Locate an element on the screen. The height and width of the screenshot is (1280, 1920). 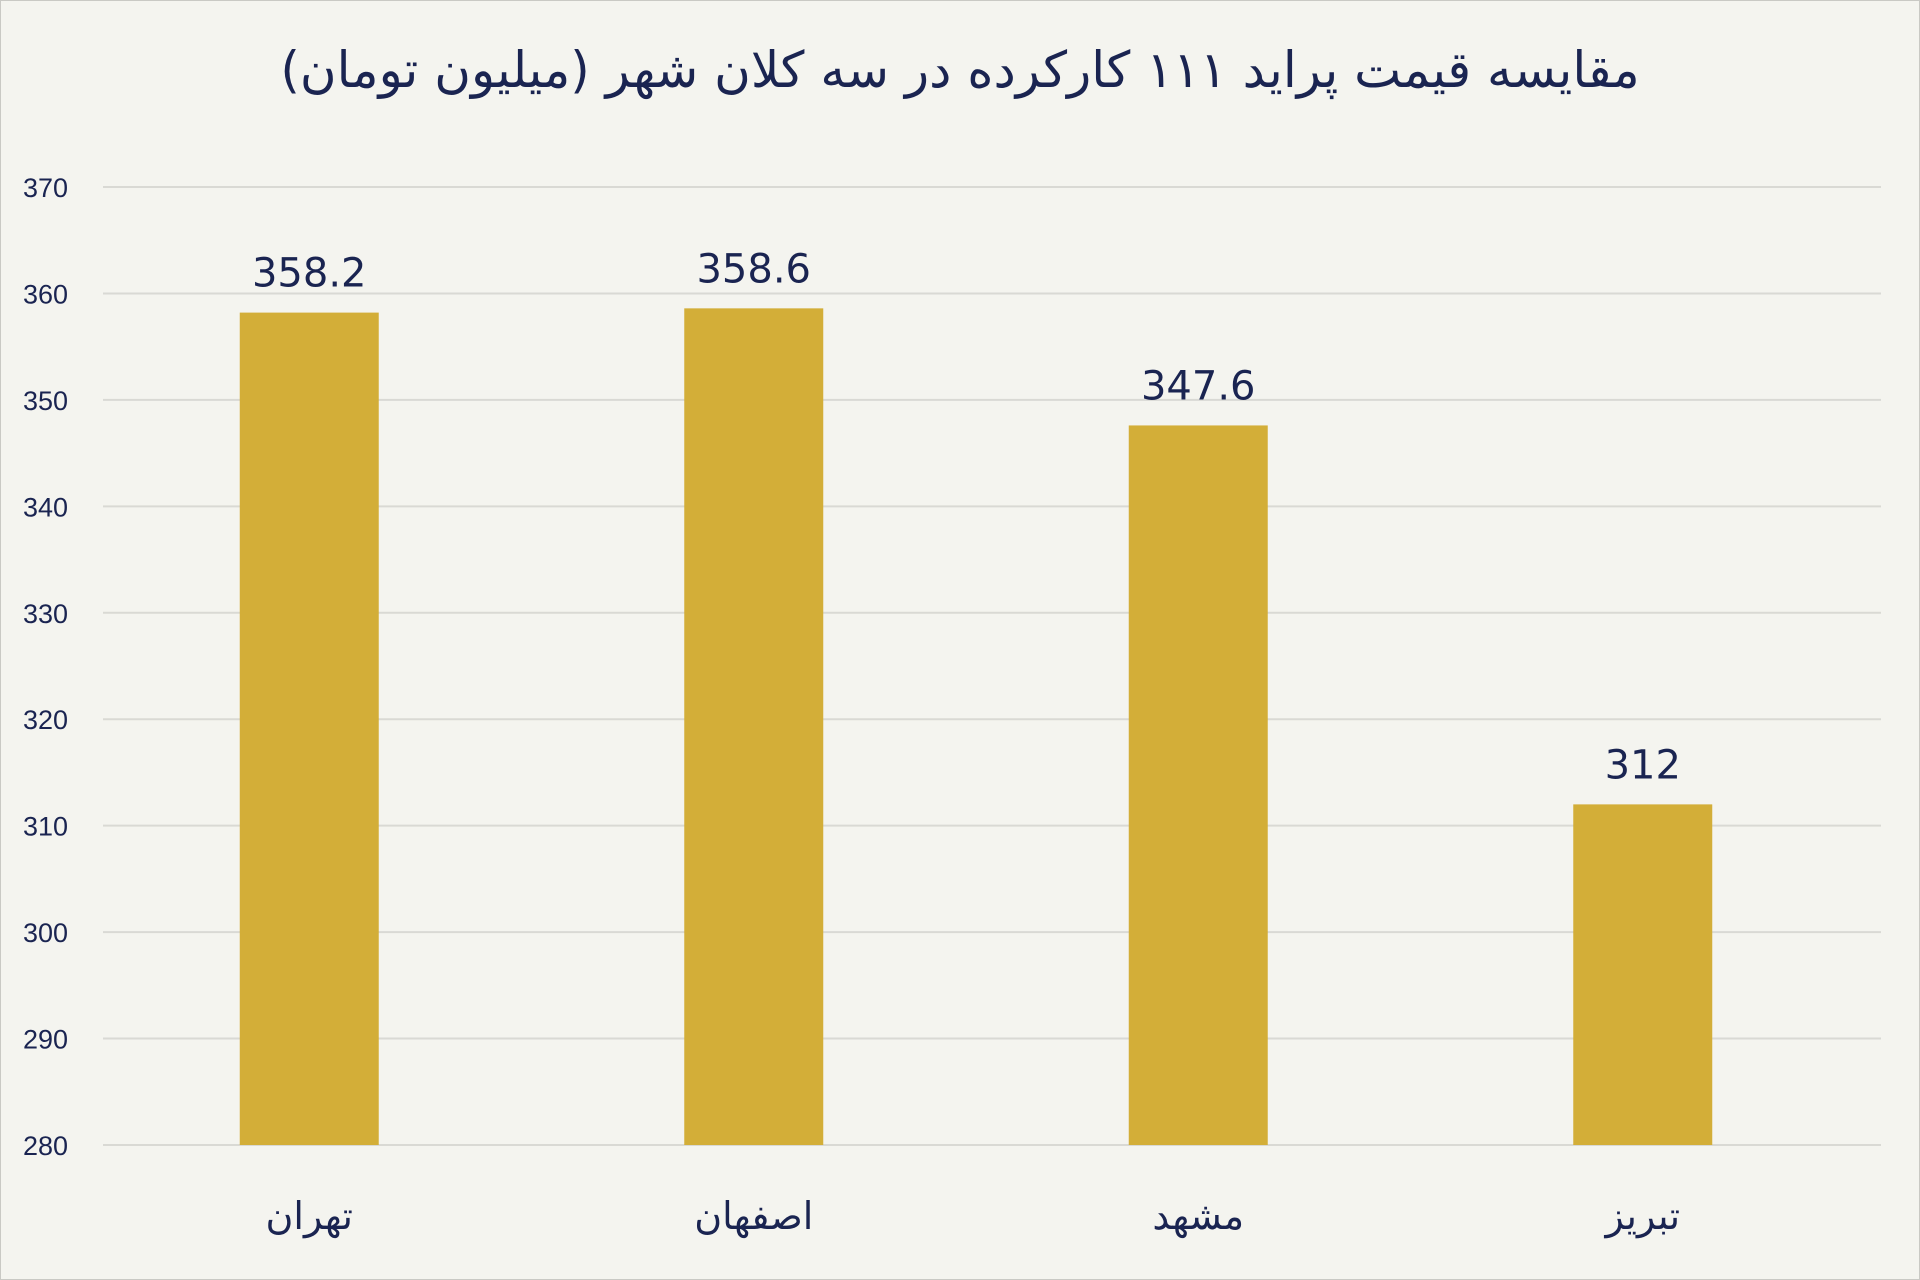
y-tick-label: 370 is located at coordinates (45, 188).